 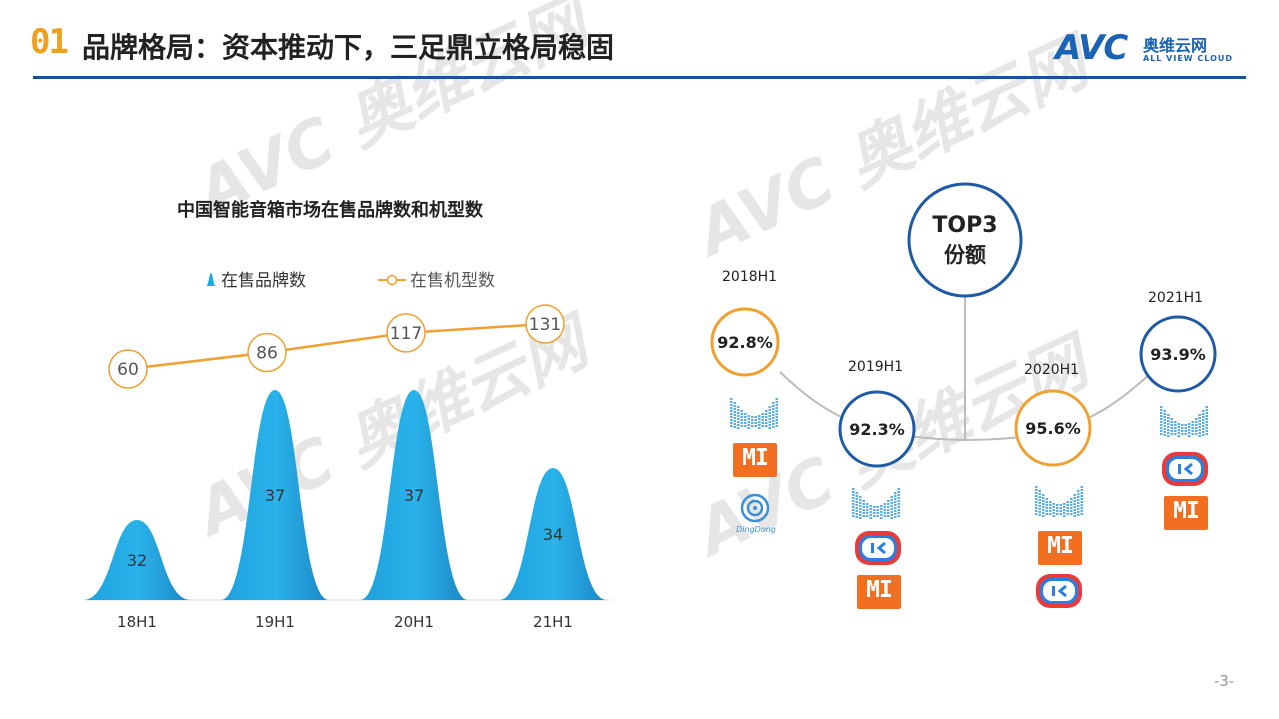 What do you see at coordinates (750, 277) in the screenshot?
I see `year-label-2018: 2018H1` at bounding box center [750, 277].